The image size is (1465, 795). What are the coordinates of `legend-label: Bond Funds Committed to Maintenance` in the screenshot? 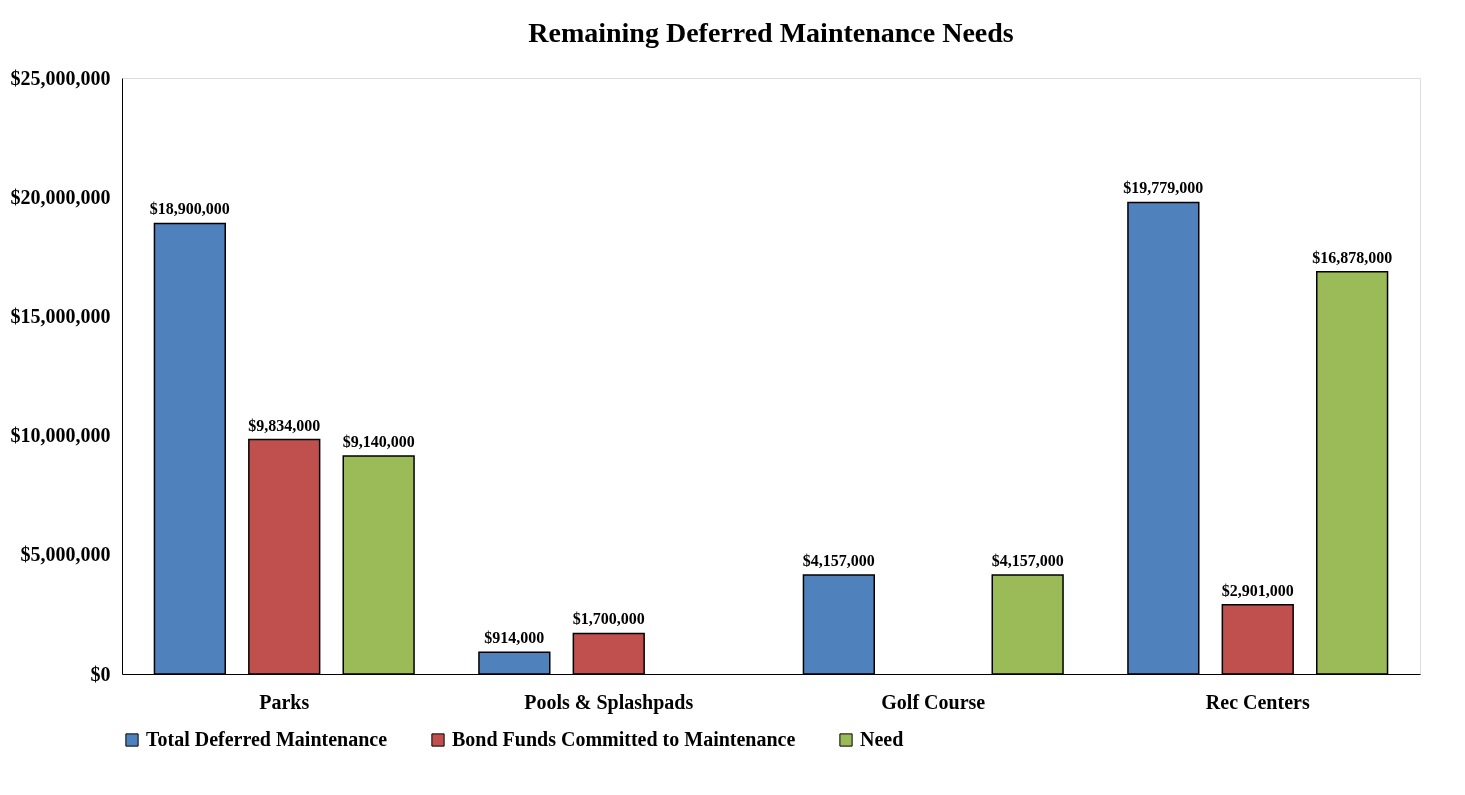 It's located at (624, 739).